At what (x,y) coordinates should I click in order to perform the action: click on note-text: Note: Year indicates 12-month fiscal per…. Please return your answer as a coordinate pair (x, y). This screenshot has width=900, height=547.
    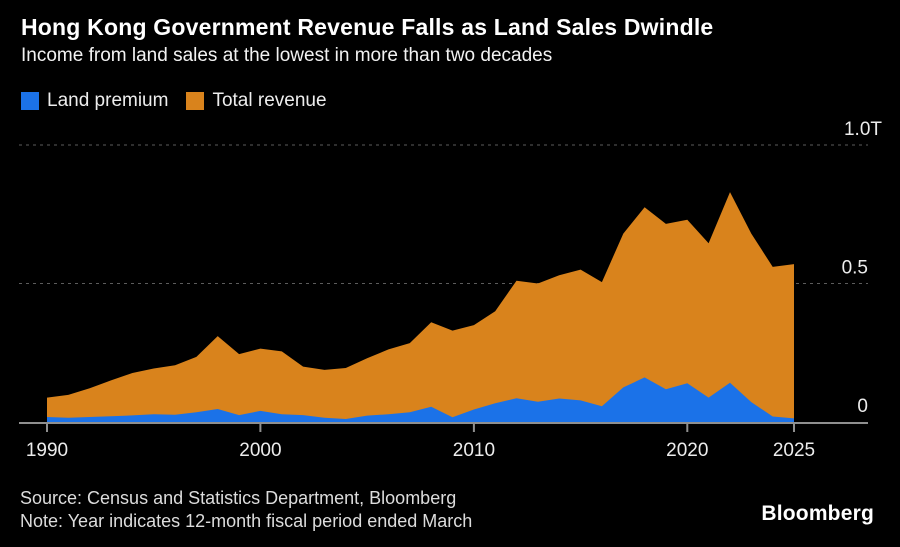
    Looking at the image, I should click on (246, 521).